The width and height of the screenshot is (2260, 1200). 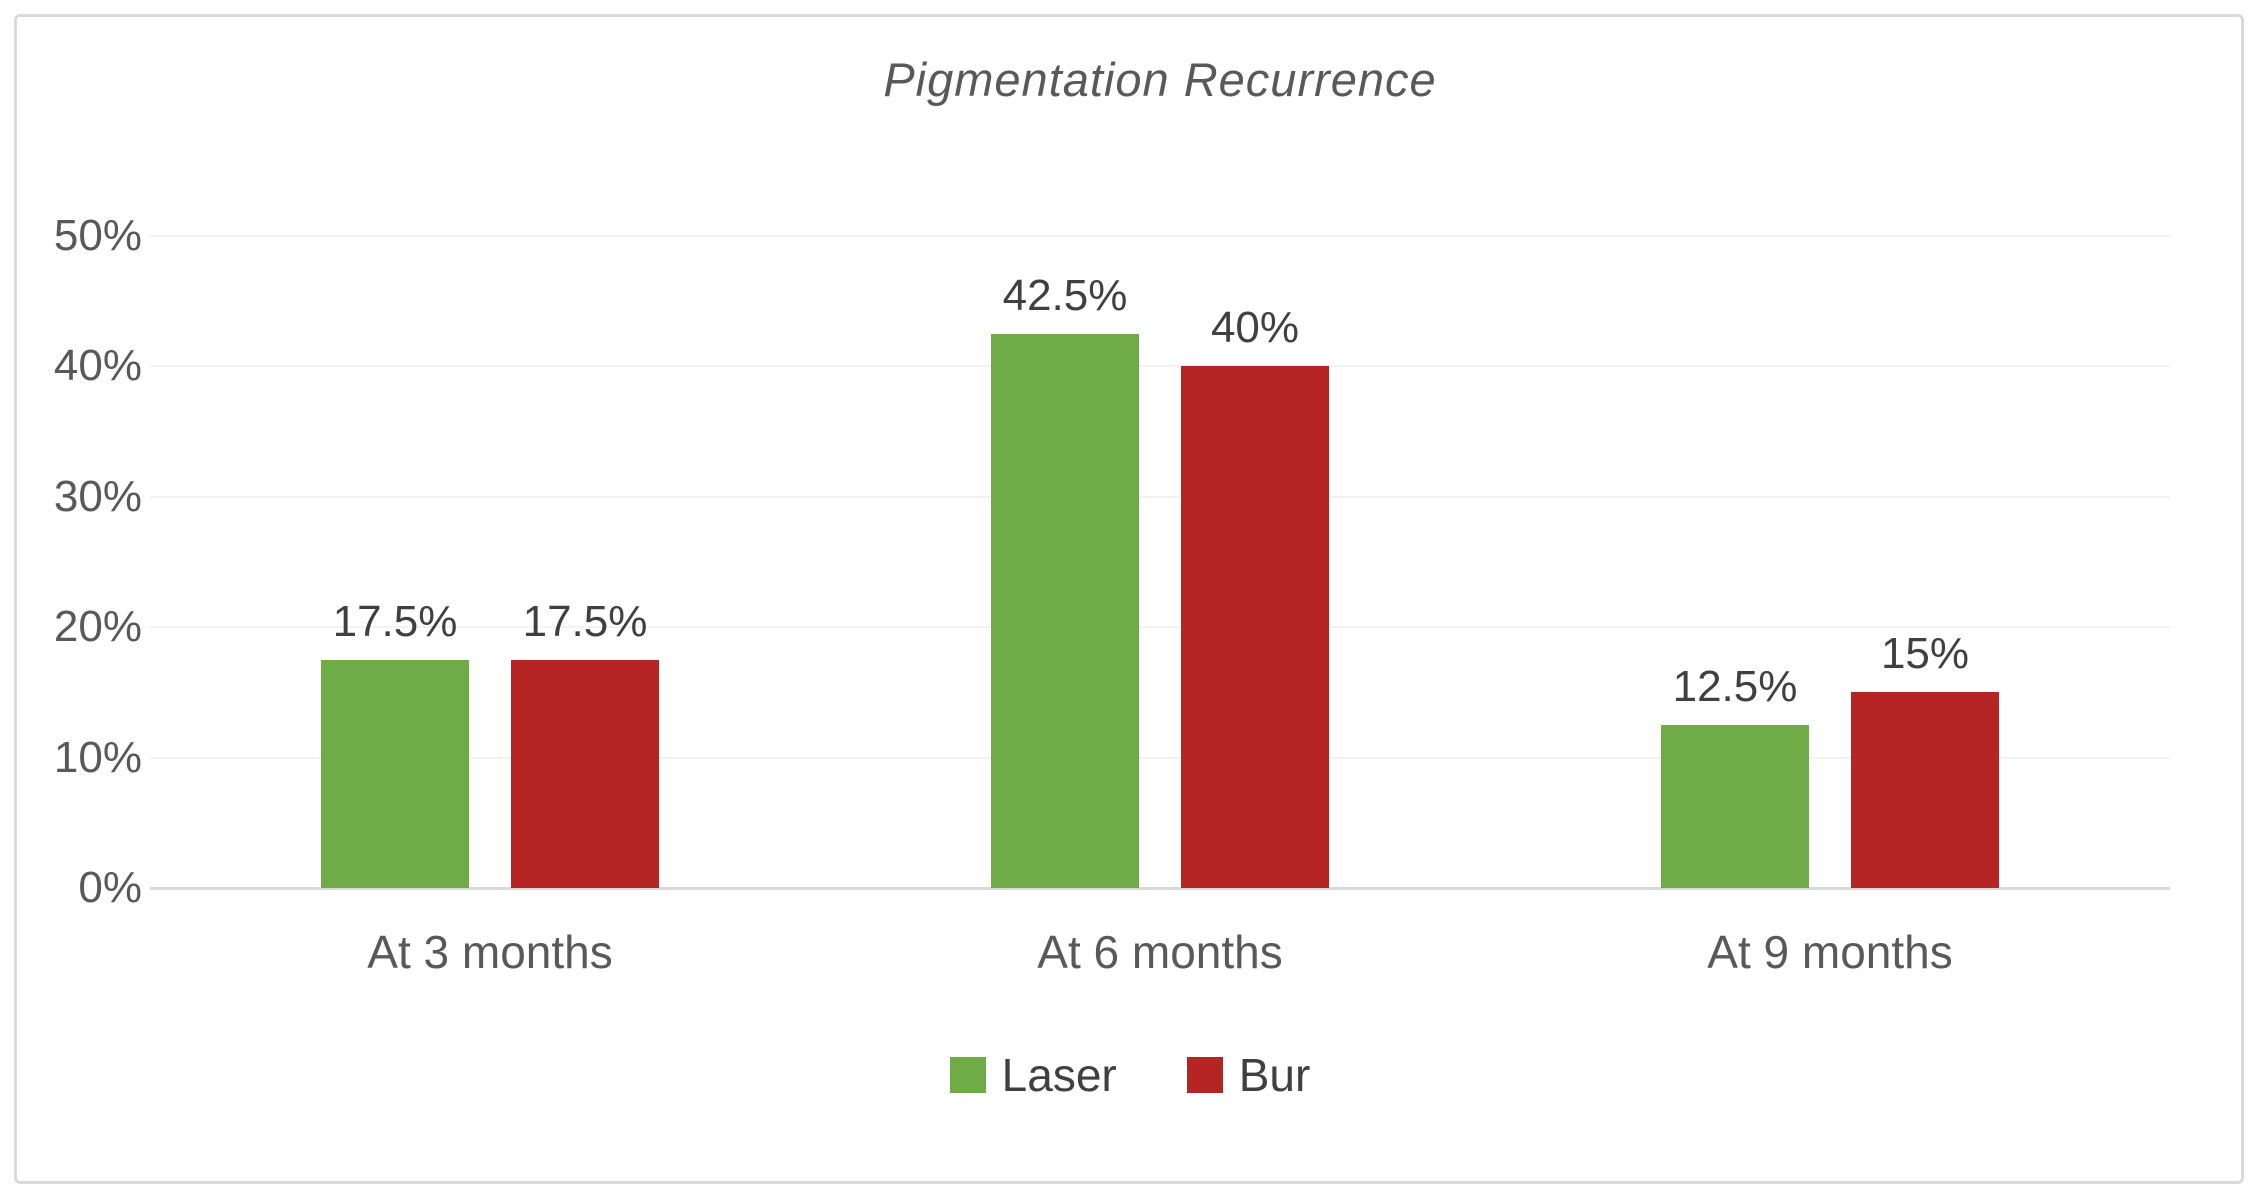 What do you see at coordinates (585, 773) in the screenshot?
I see `bar-bur-at-3-months` at bounding box center [585, 773].